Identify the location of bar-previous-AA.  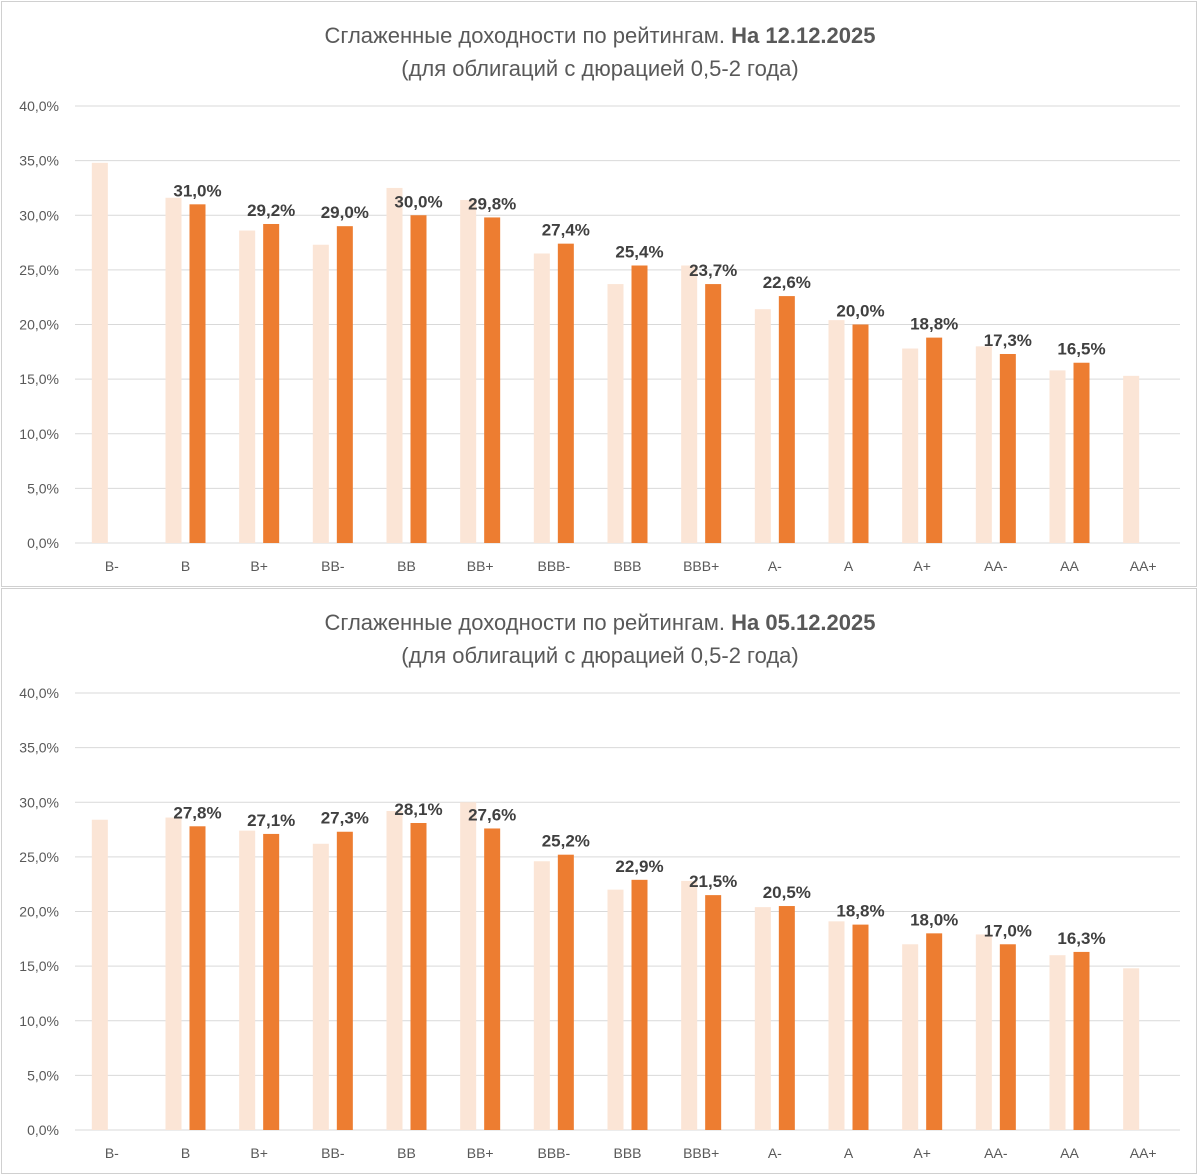
(1057, 1042).